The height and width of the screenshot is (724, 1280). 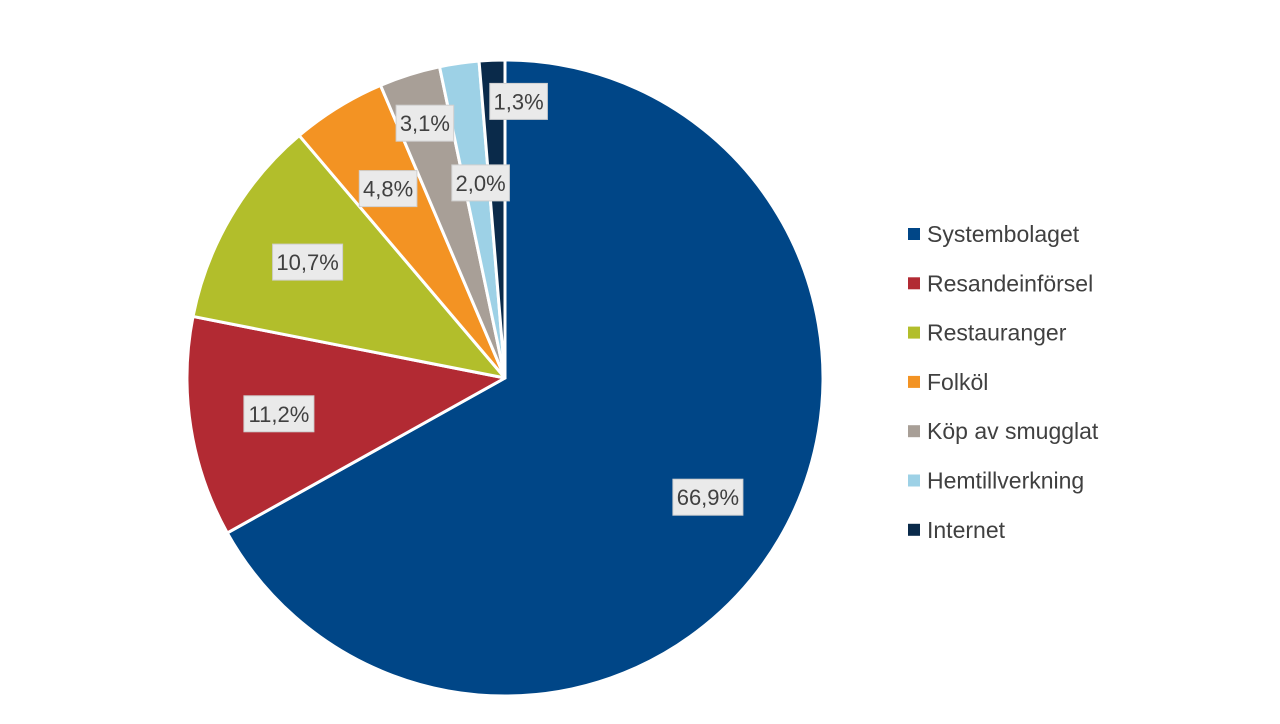 What do you see at coordinates (1005, 481) in the screenshot?
I see `legend-label: Hemtillverkning` at bounding box center [1005, 481].